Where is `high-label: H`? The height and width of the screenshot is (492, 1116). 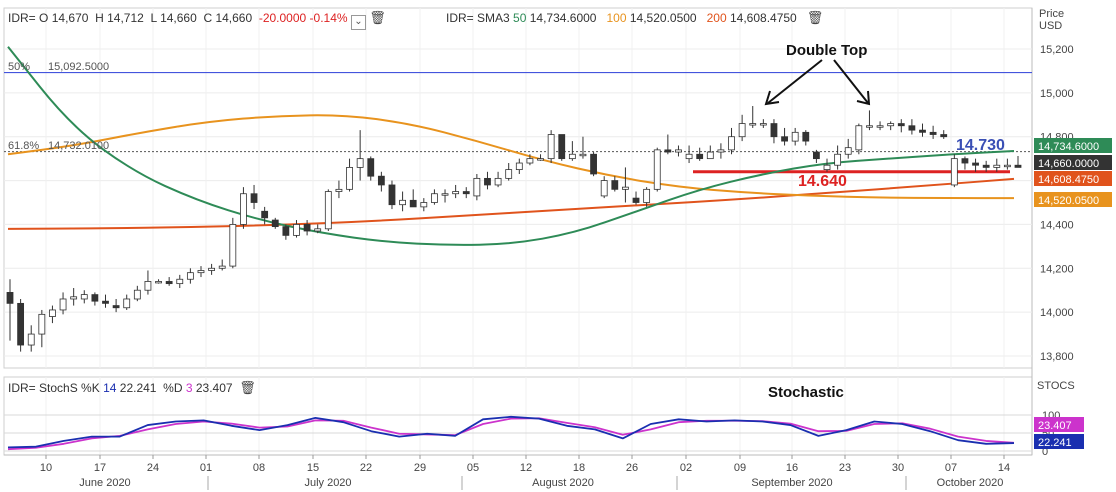
high-label: H is located at coordinates (99, 18).